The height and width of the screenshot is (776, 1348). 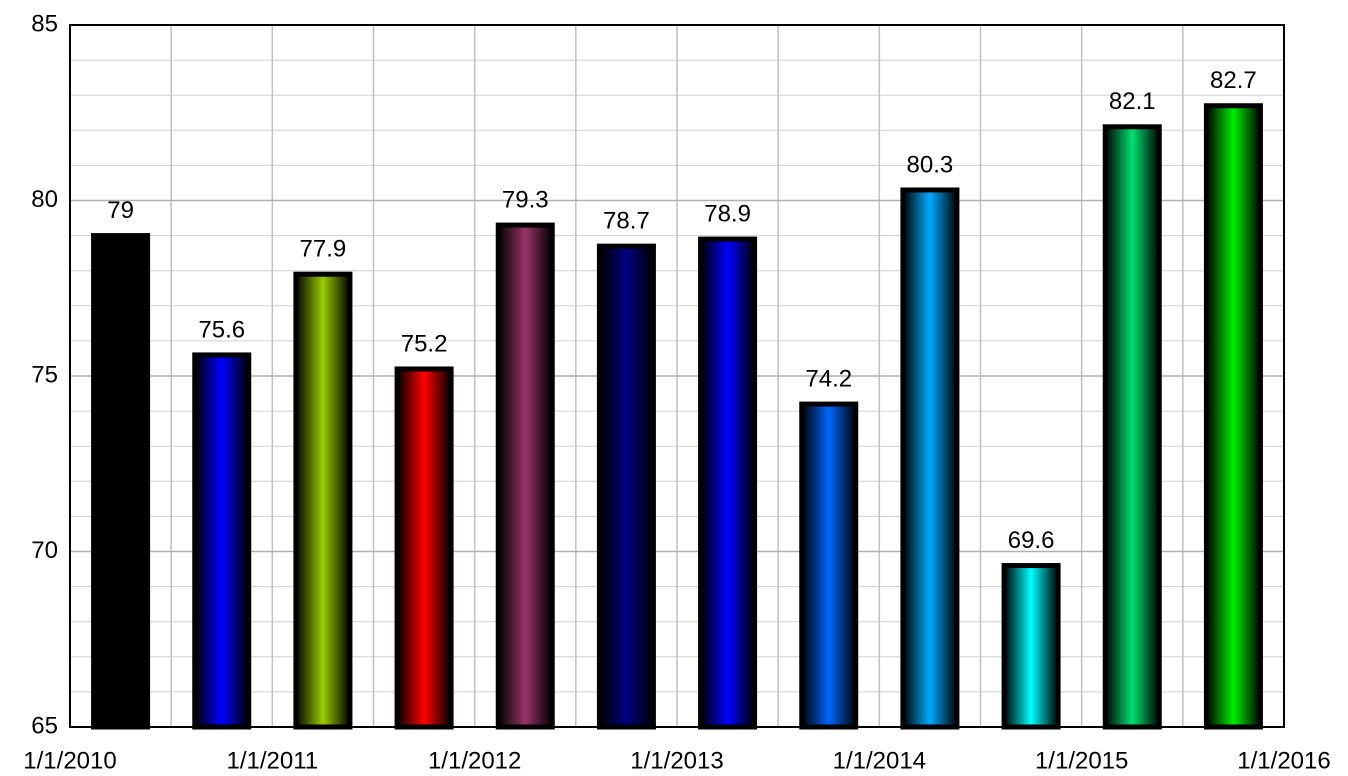 I want to click on x-tick-label: 1/1/2010, so click(x=69, y=760).